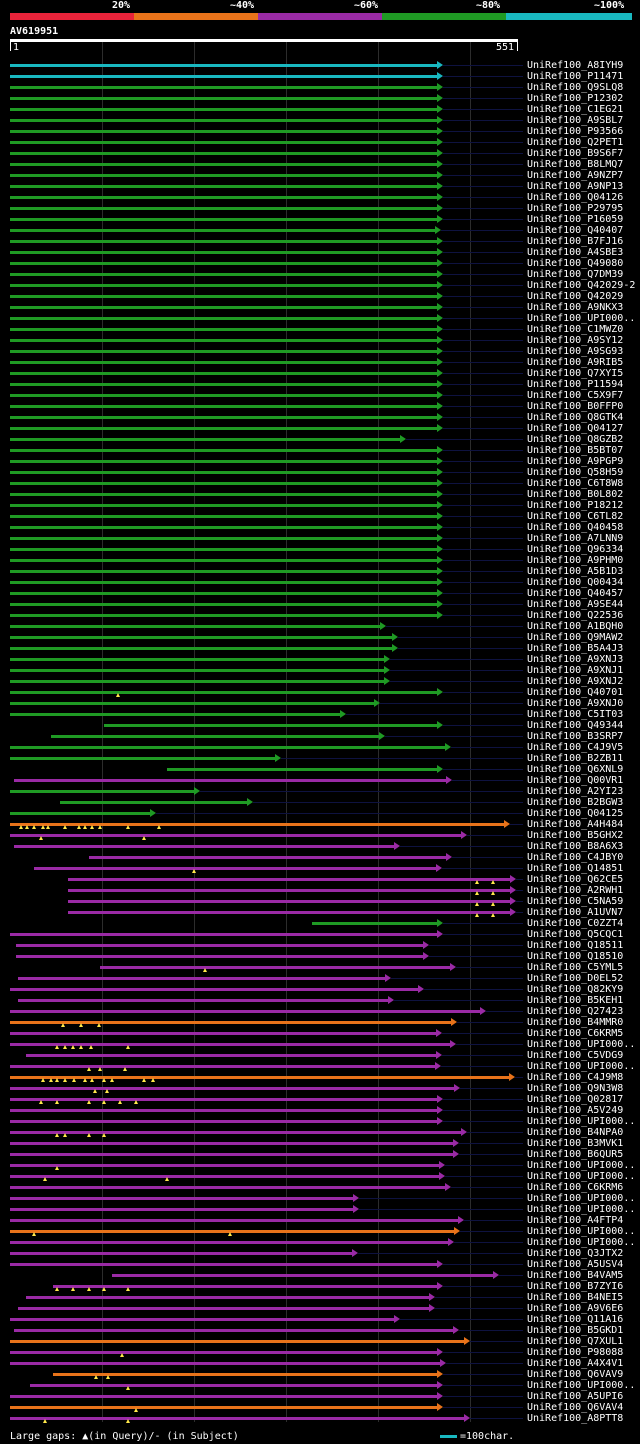 The height and width of the screenshot is (1444, 640). I want to click on hit-label: UniRef100_Q96334, so click(575, 549).